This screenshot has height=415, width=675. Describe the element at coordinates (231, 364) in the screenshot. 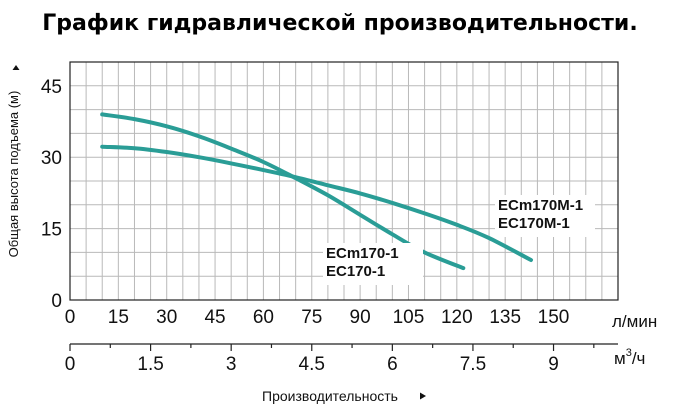

I see `x2-tick-label: 3` at that location.